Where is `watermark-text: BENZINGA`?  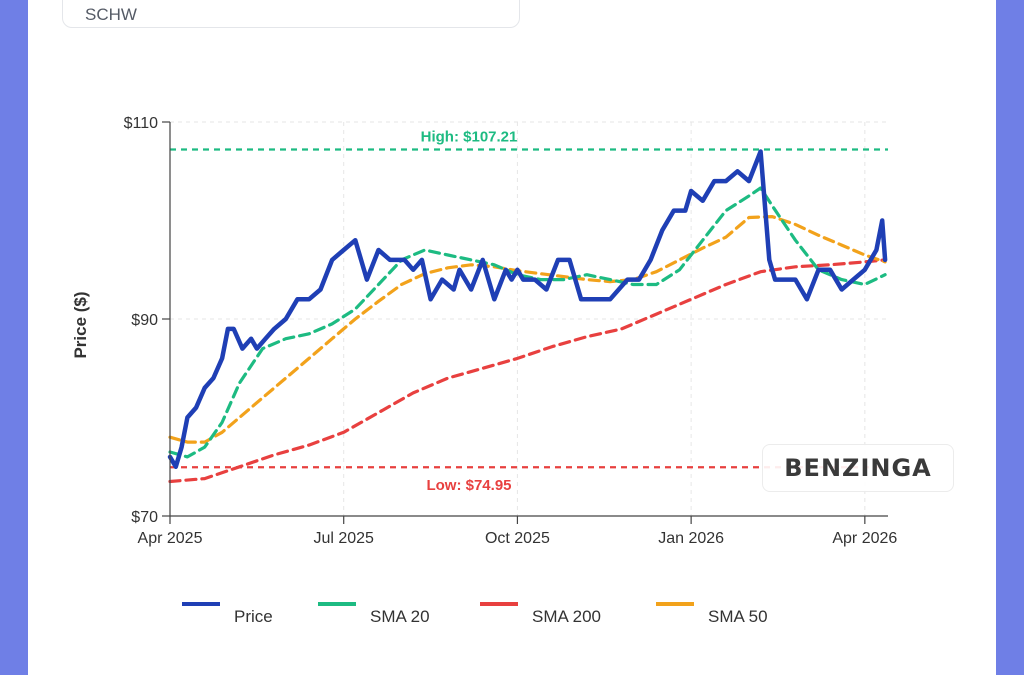
watermark-text: BENZINGA is located at coordinates (858, 468).